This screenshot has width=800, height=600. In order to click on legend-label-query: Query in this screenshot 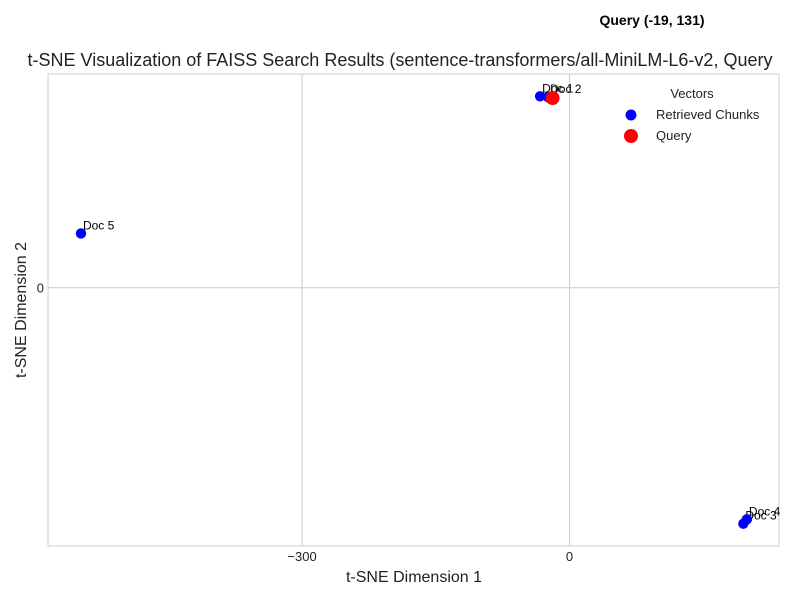, I will do `click(674, 135)`.